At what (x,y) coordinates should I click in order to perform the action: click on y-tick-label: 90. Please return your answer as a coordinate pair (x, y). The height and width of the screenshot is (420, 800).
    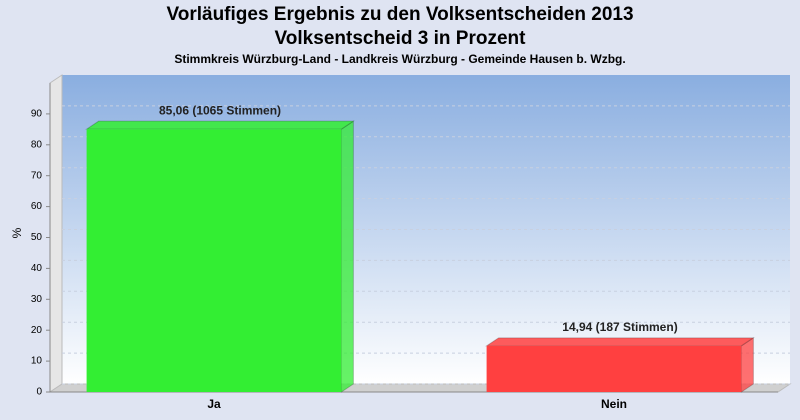
    Looking at the image, I should click on (37, 114).